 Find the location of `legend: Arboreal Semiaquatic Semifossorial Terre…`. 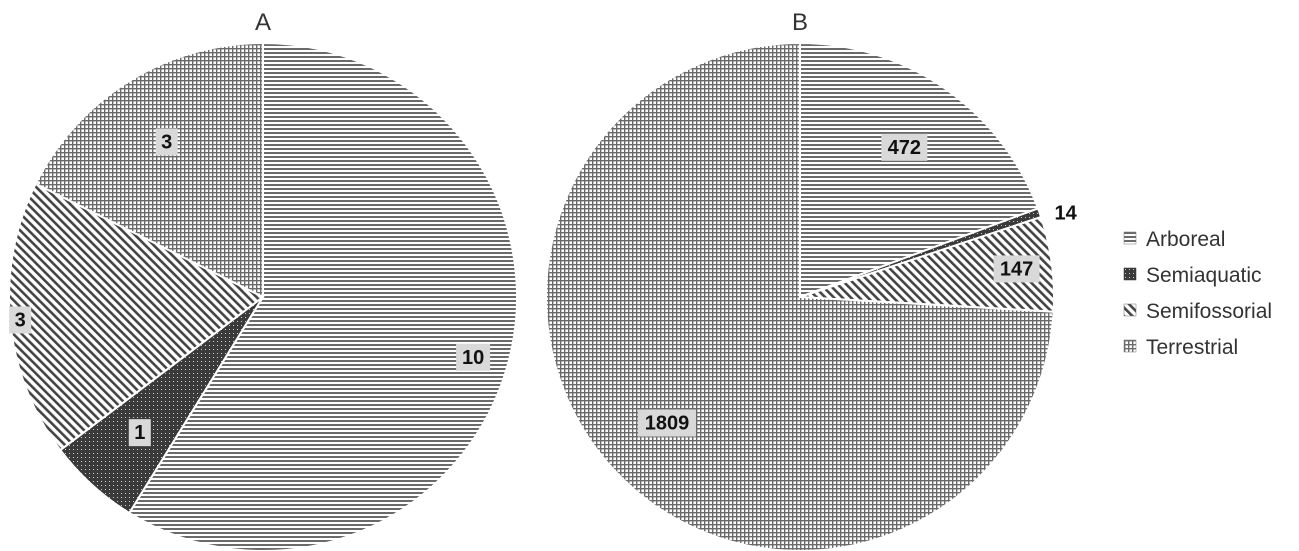

legend: Arboreal Semiaquatic Semifossorial Terre… is located at coordinates (1197, 293).